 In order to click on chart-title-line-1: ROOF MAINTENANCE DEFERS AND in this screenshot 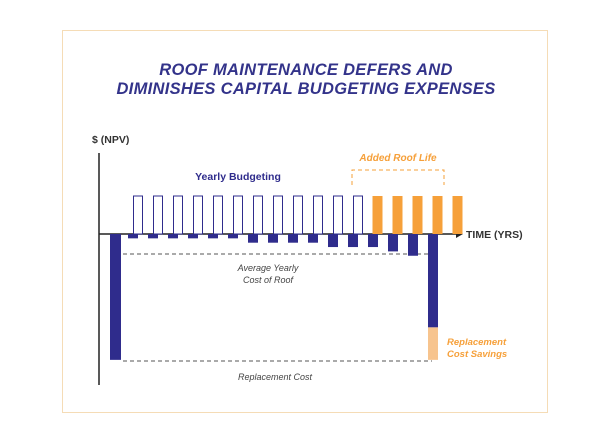, I will do `click(306, 70)`.